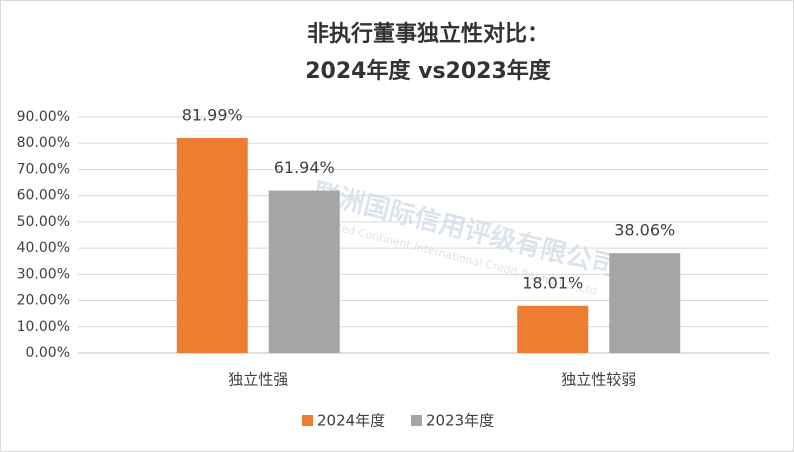  Describe the element at coordinates (43, 196) in the screenshot. I see `y-tick-label: 60.00%` at that location.